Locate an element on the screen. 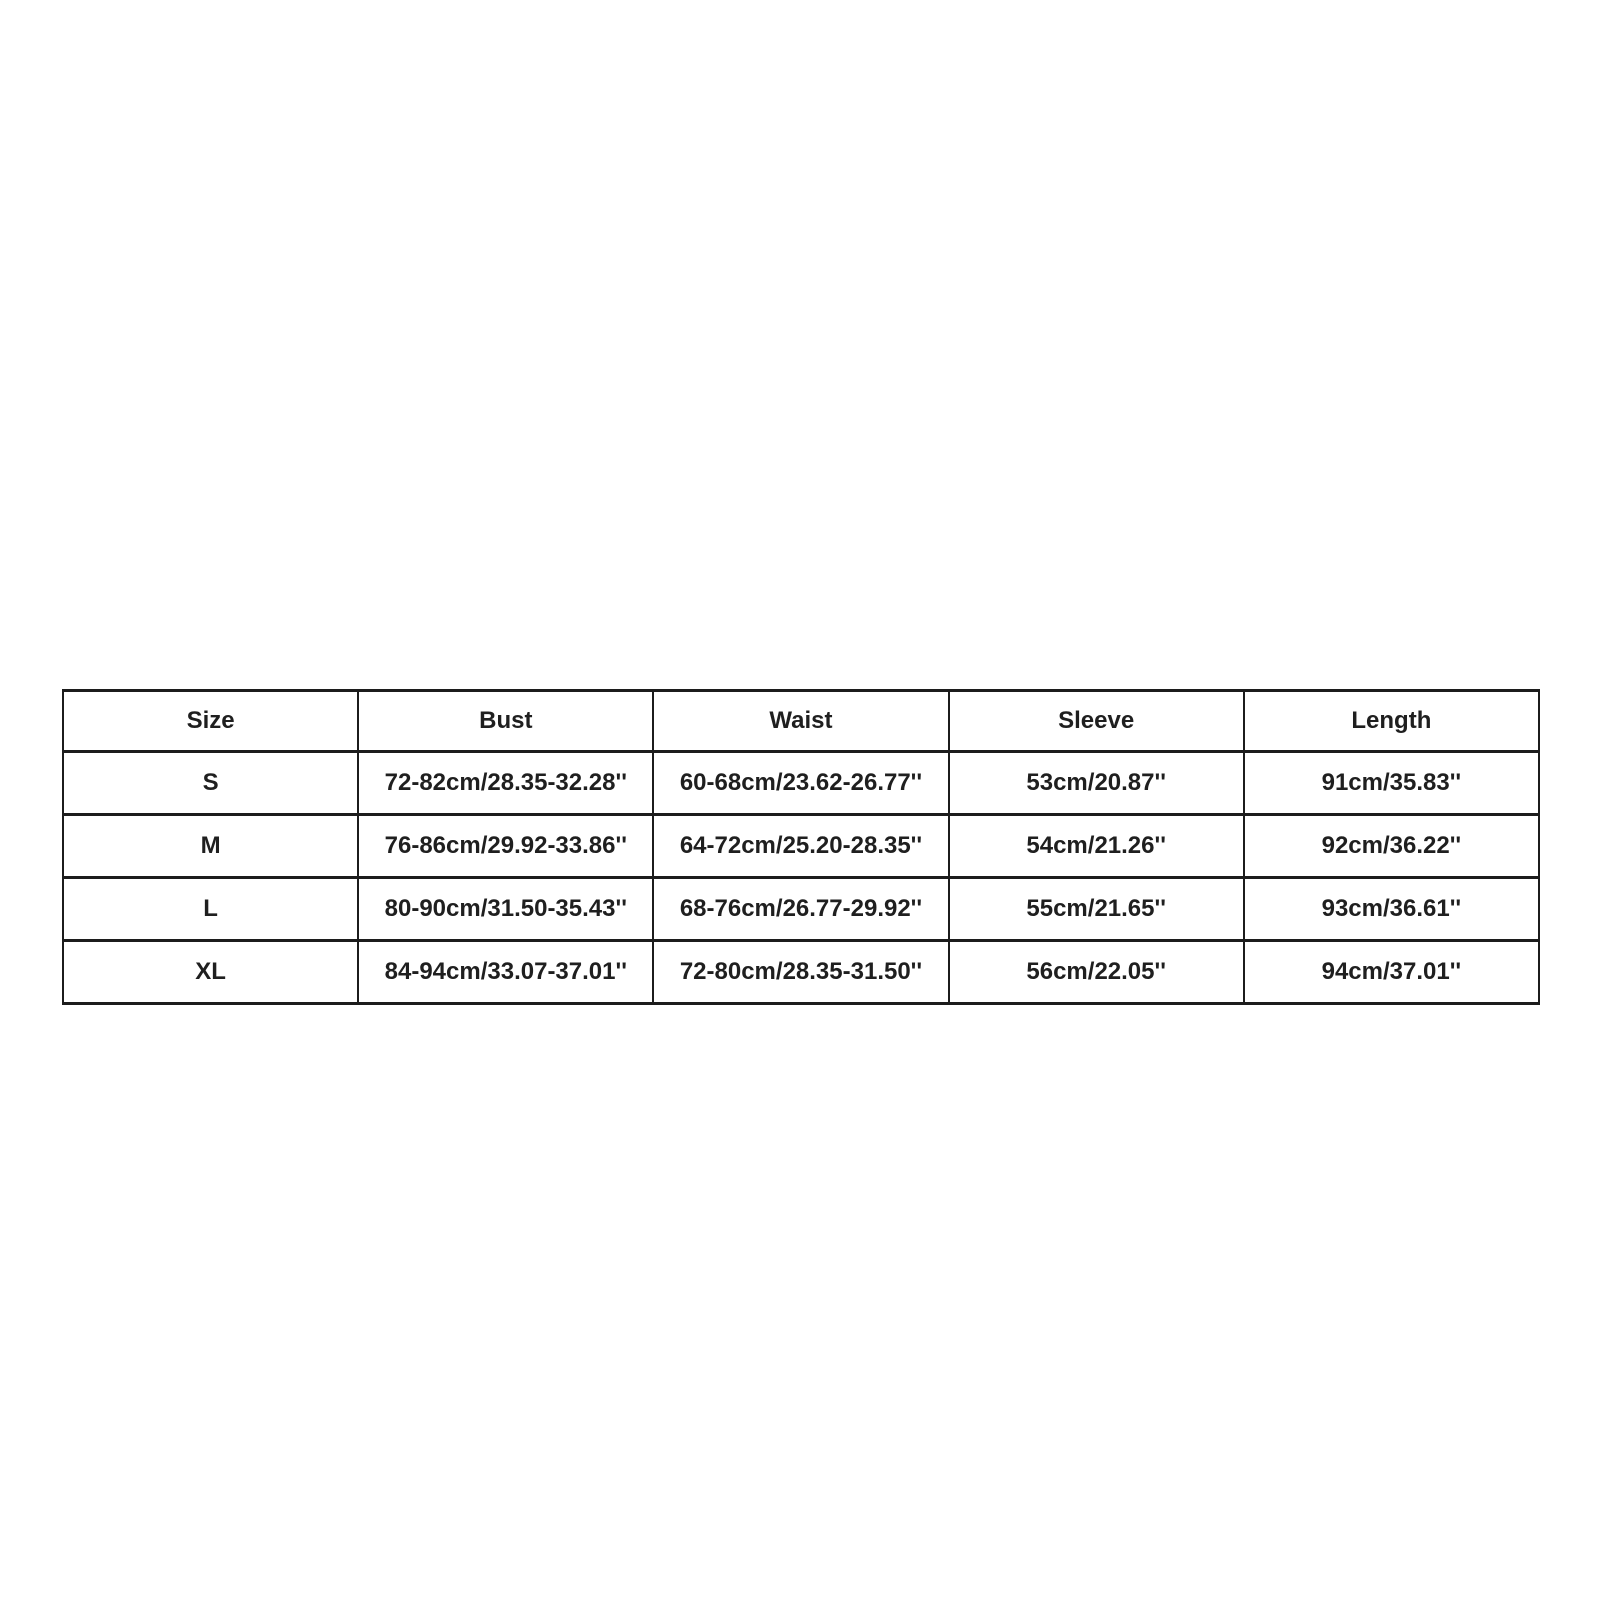 The width and height of the screenshot is (1600, 1600). header-cell-length: Length is located at coordinates (1391, 721).